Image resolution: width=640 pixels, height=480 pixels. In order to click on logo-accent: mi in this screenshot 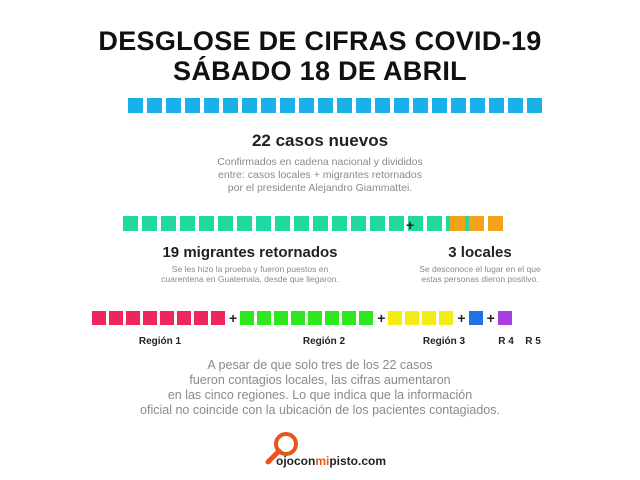, I will do `click(322, 461)`.